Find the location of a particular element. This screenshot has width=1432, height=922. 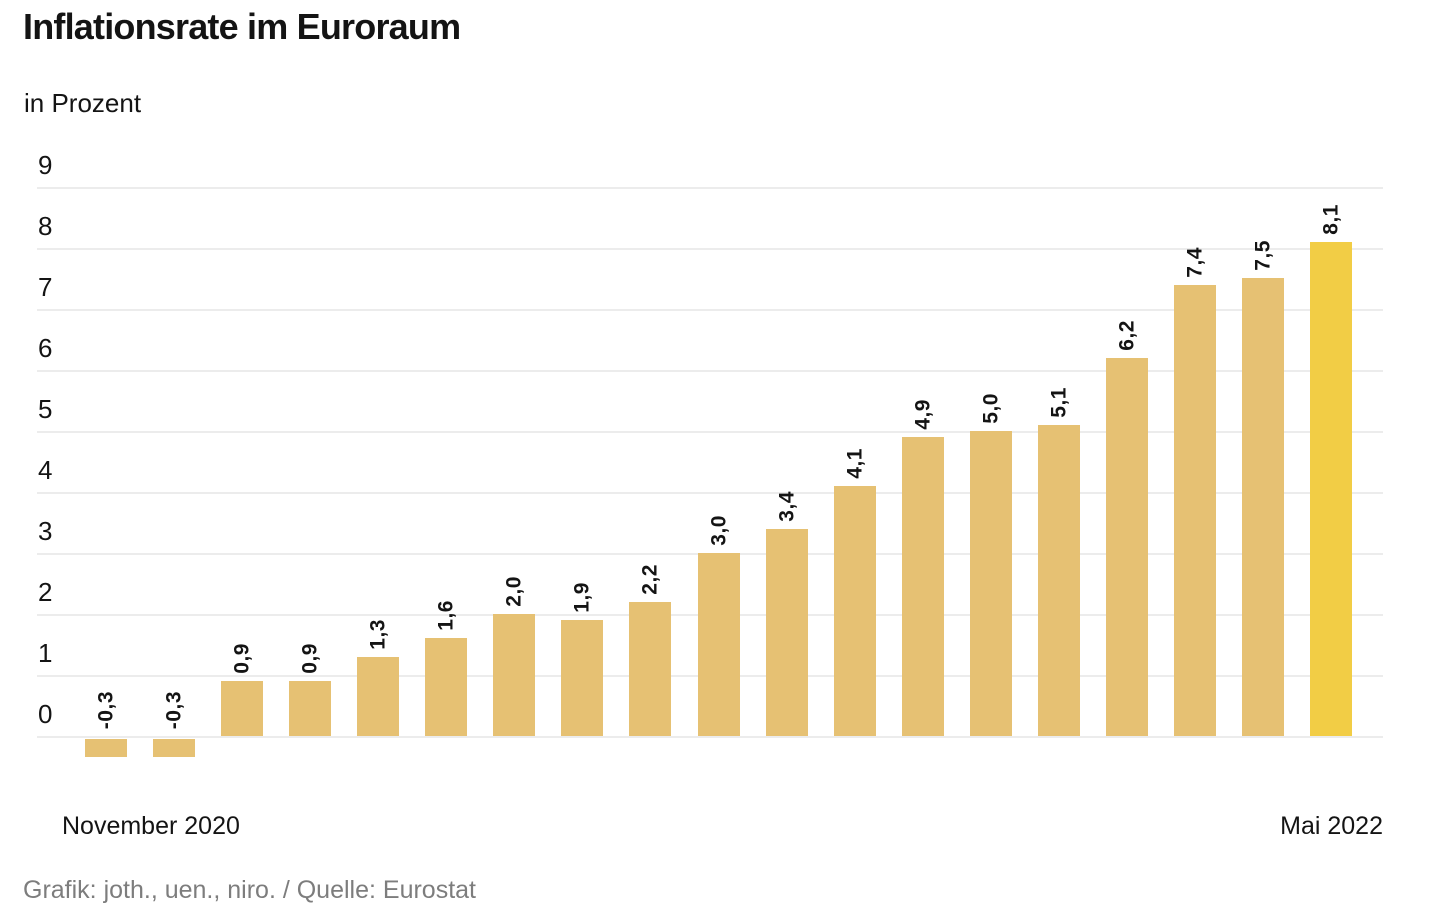

bar-value-label: 4,1 is located at coordinates (855, 463).